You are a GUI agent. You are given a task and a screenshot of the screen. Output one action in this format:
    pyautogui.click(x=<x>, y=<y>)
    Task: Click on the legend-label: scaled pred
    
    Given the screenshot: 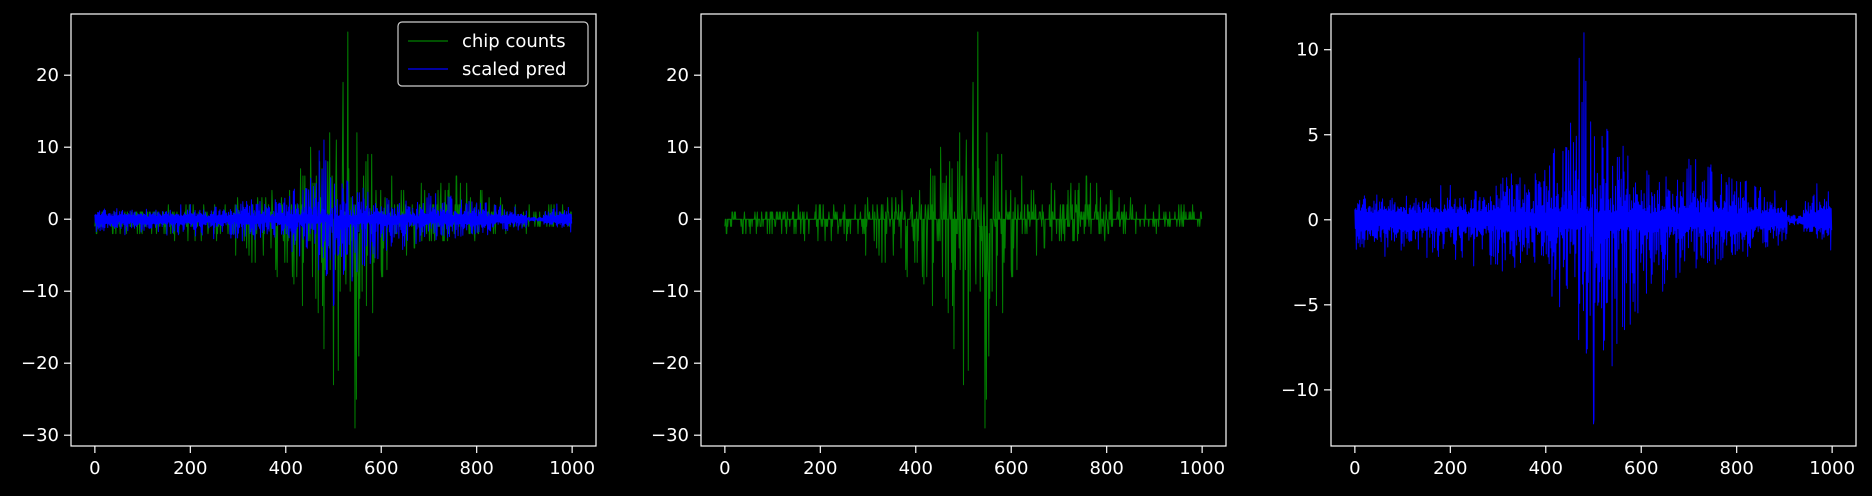 What is the action you would take?
    pyautogui.click(x=514, y=69)
    